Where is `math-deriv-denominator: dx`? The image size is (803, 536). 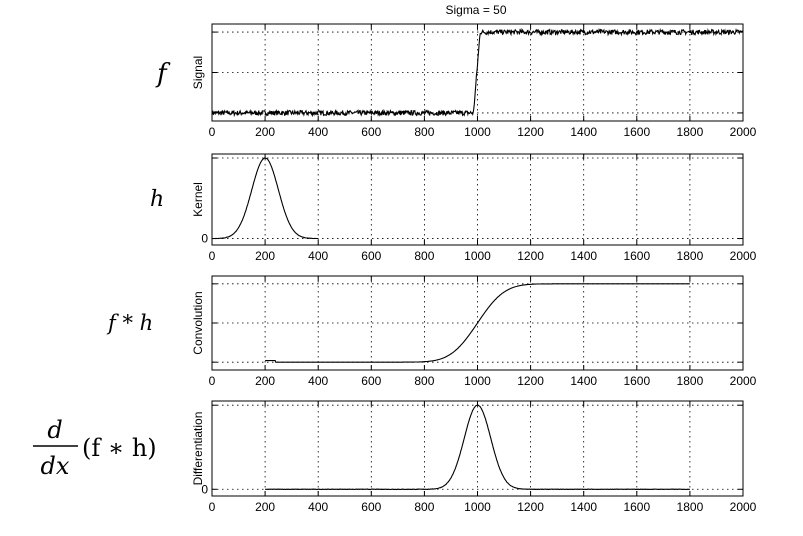
math-deriv-denominator: dx is located at coordinates (55, 466).